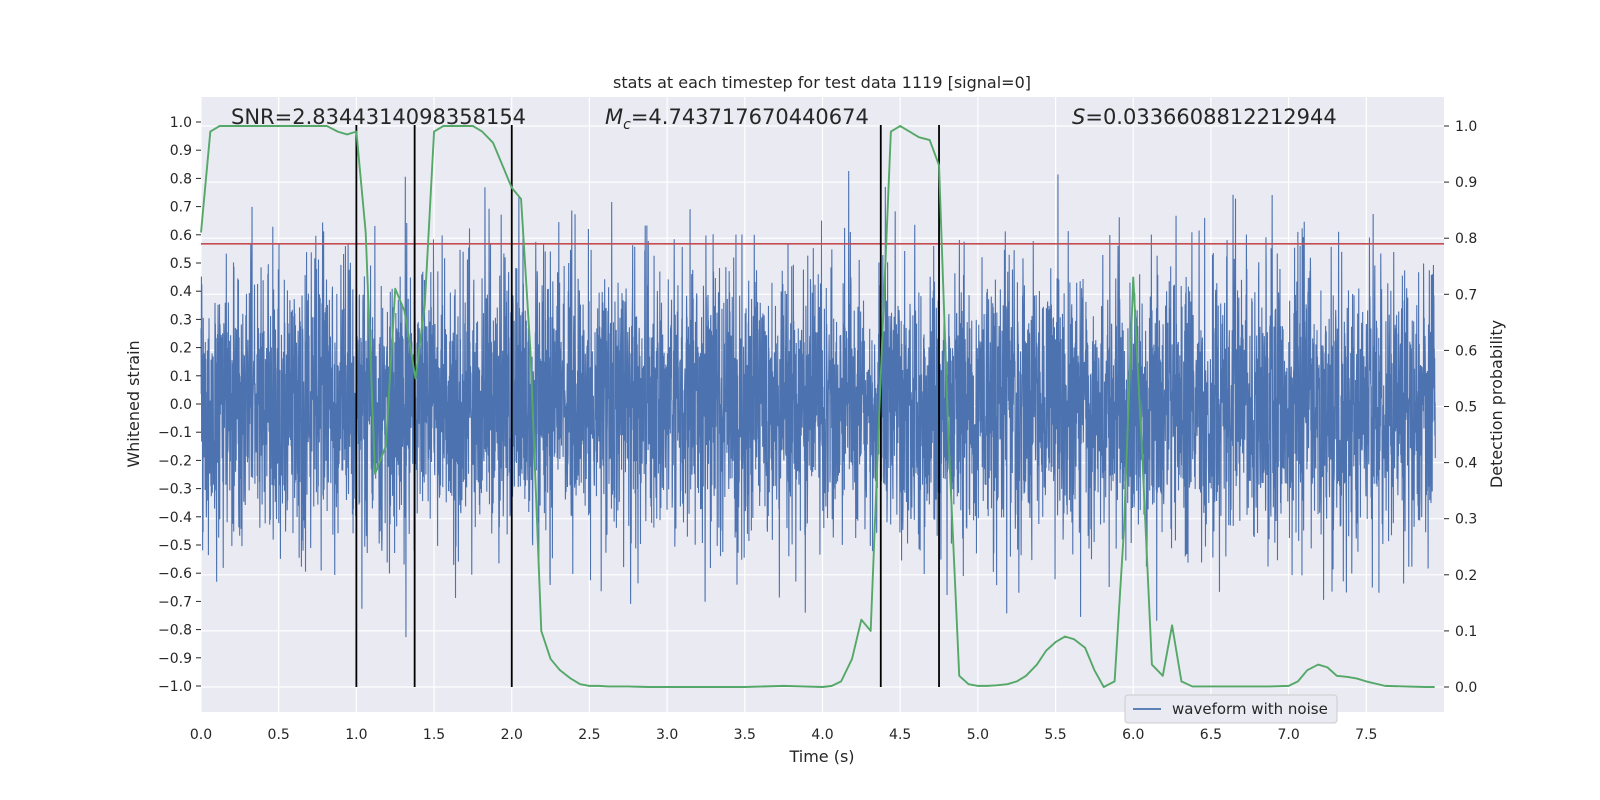 The height and width of the screenshot is (800, 1600). What do you see at coordinates (1466, 632) in the screenshot?
I see `y-right-tick-label: 0.1` at bounding box center [1466, 632].